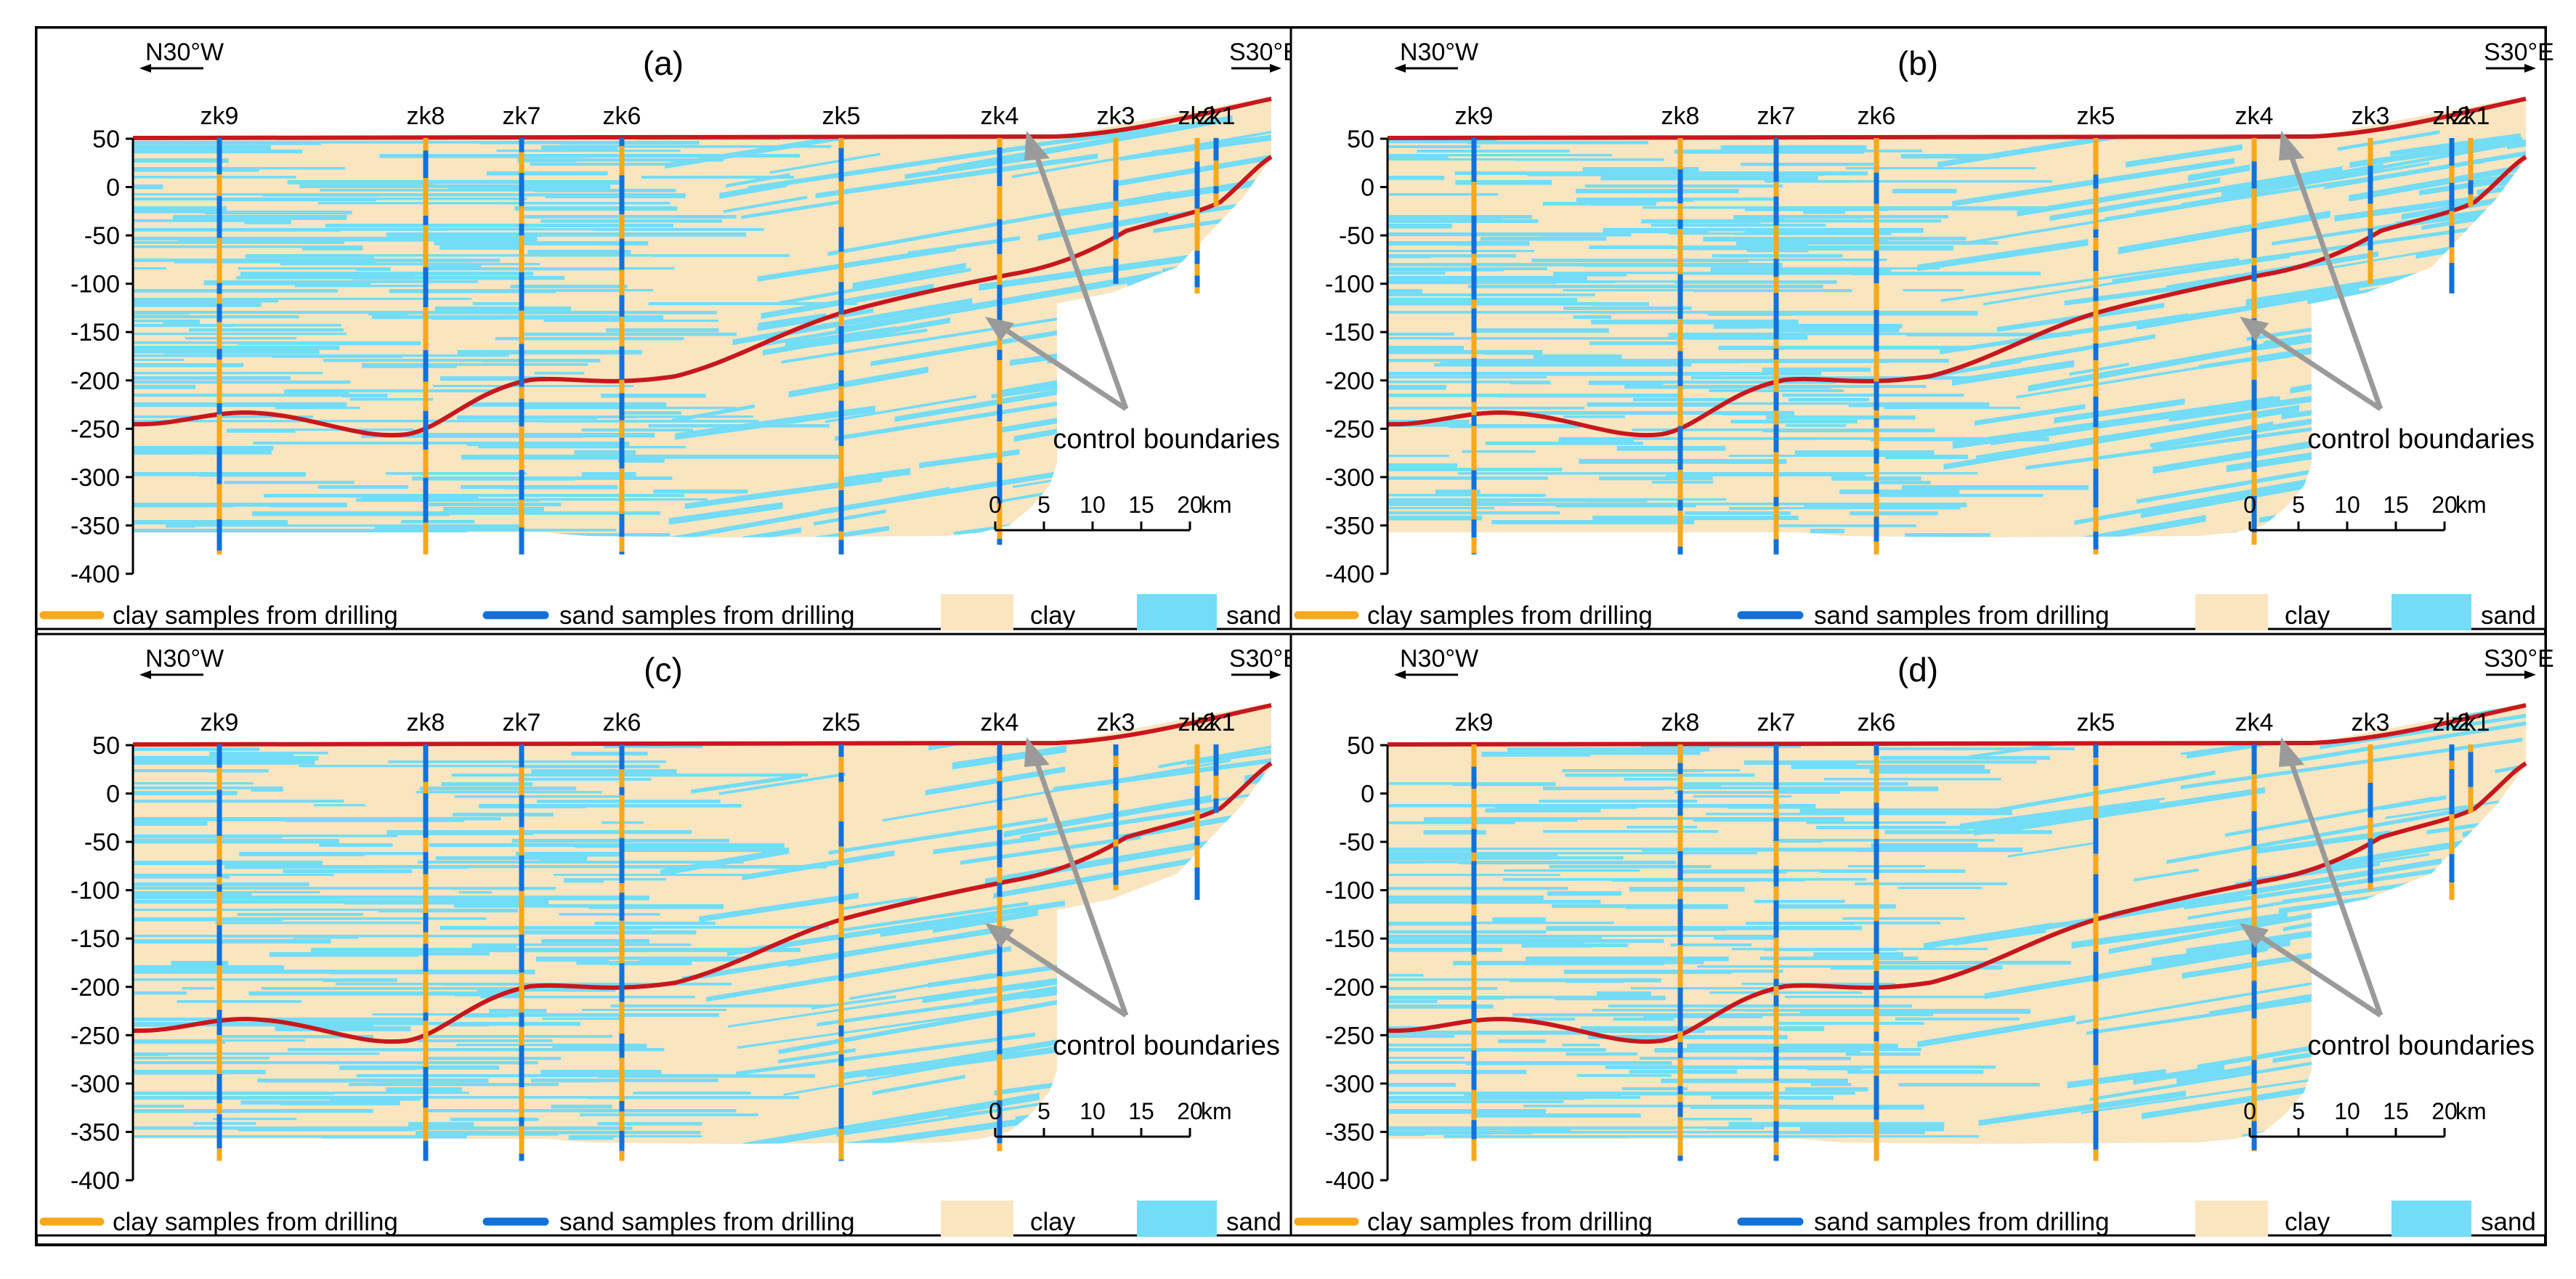 The height and width of the screenshot is (1279, 2576). I want to click on legend-sand-sample-label: sand samples from drilling, so click(707, 1222).